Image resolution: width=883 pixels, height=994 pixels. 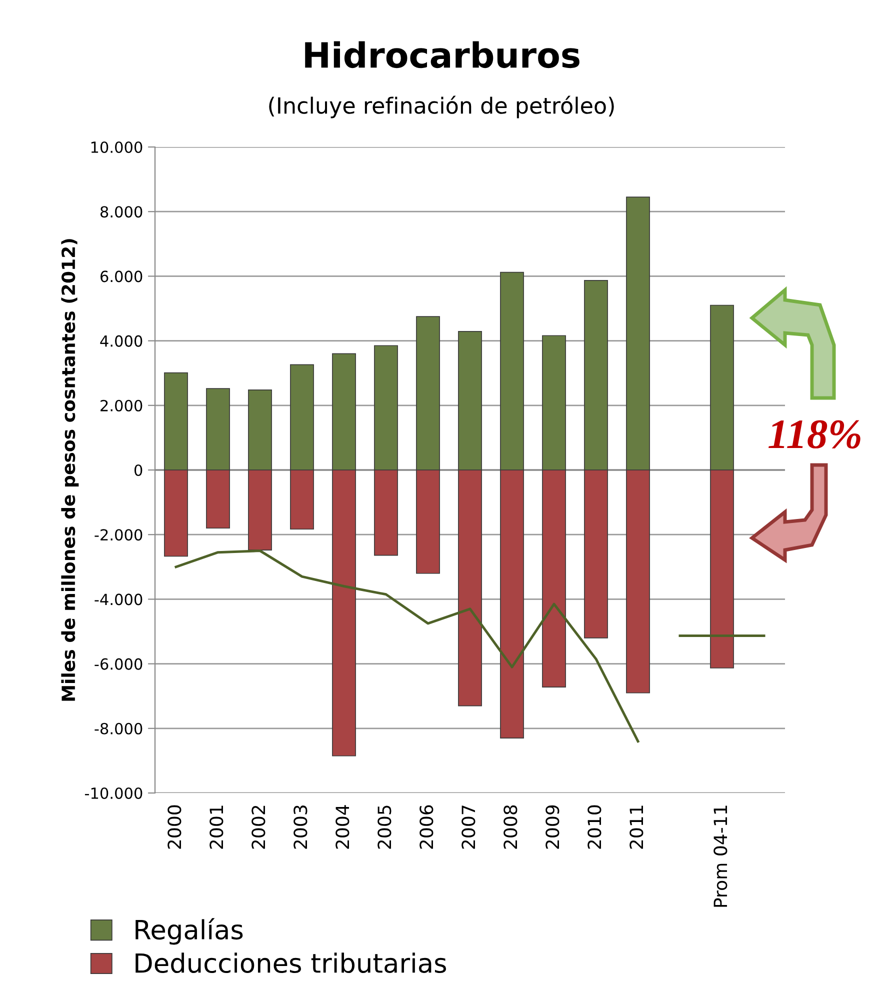 I want to click on x-tick-label: 2001, so click(x=217, y=827).